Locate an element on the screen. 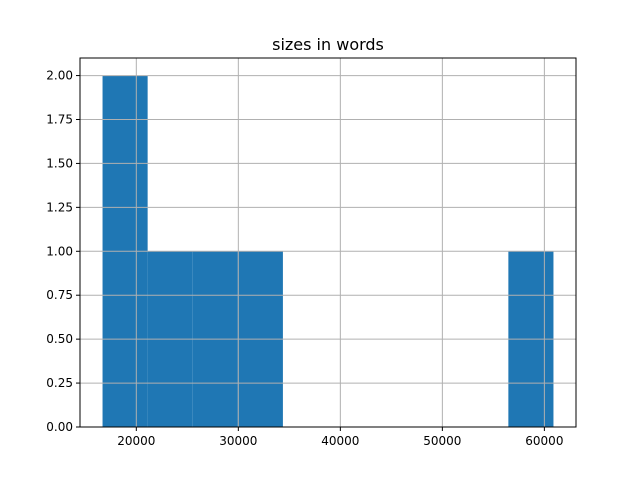 This screenshot has width=640, height=484. y-tick-label: 2.00 is located at coordinates (59, 76).